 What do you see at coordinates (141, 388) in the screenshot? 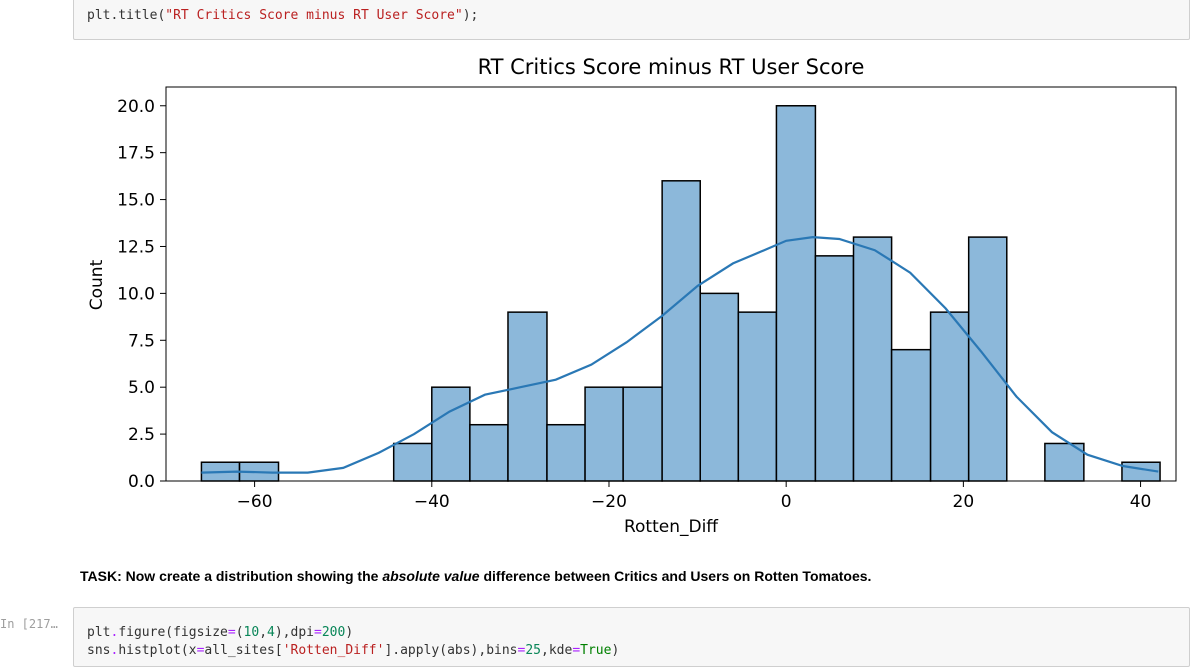
I see `y-tick-label: 5.0` at bounding box center [141, 388].